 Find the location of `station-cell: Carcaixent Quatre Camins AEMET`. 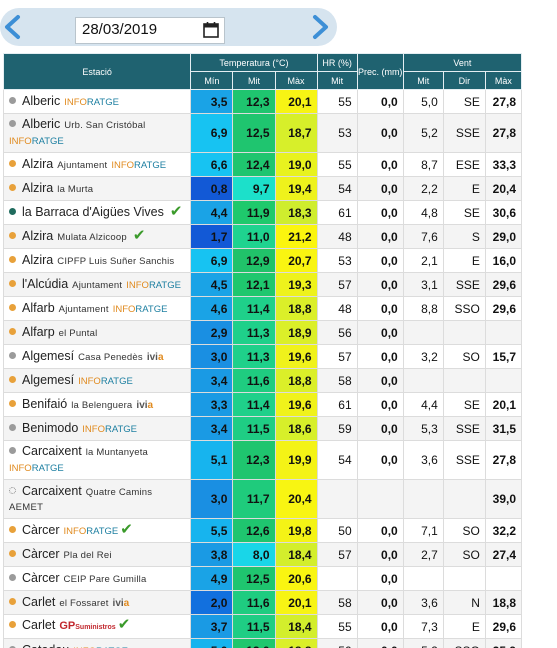

station-cell: Carcaixent Quatre Camins AEMET is located at coordinates (97, 499).